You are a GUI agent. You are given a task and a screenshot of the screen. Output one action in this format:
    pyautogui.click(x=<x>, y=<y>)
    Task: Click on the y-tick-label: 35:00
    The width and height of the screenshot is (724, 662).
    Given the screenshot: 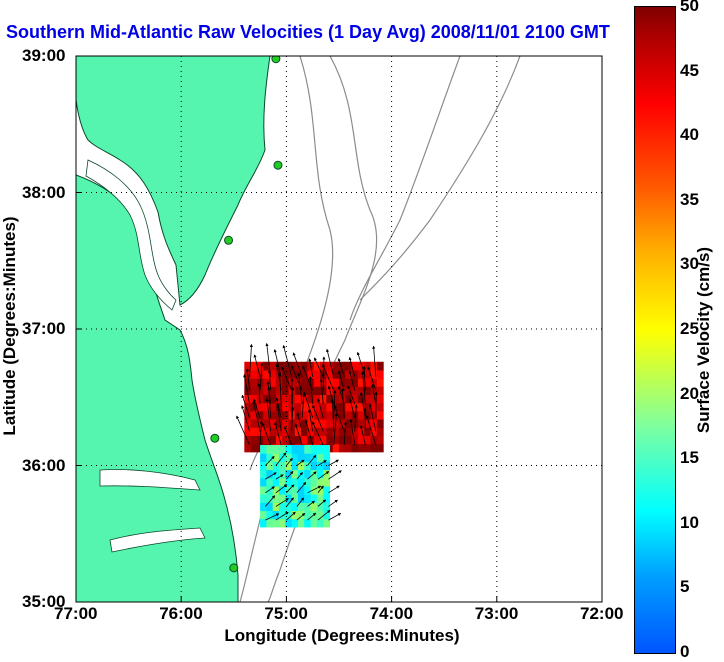 What is the action you would take?
    pyautogui.click(x=43, y=602)
    